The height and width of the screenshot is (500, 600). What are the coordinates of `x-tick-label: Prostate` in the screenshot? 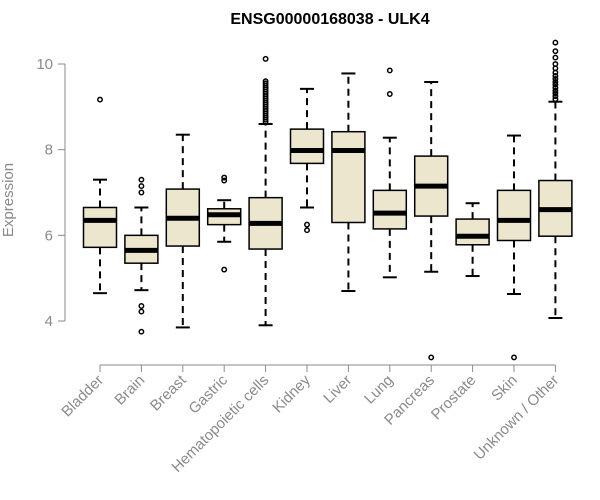 It's located at (454, 398).